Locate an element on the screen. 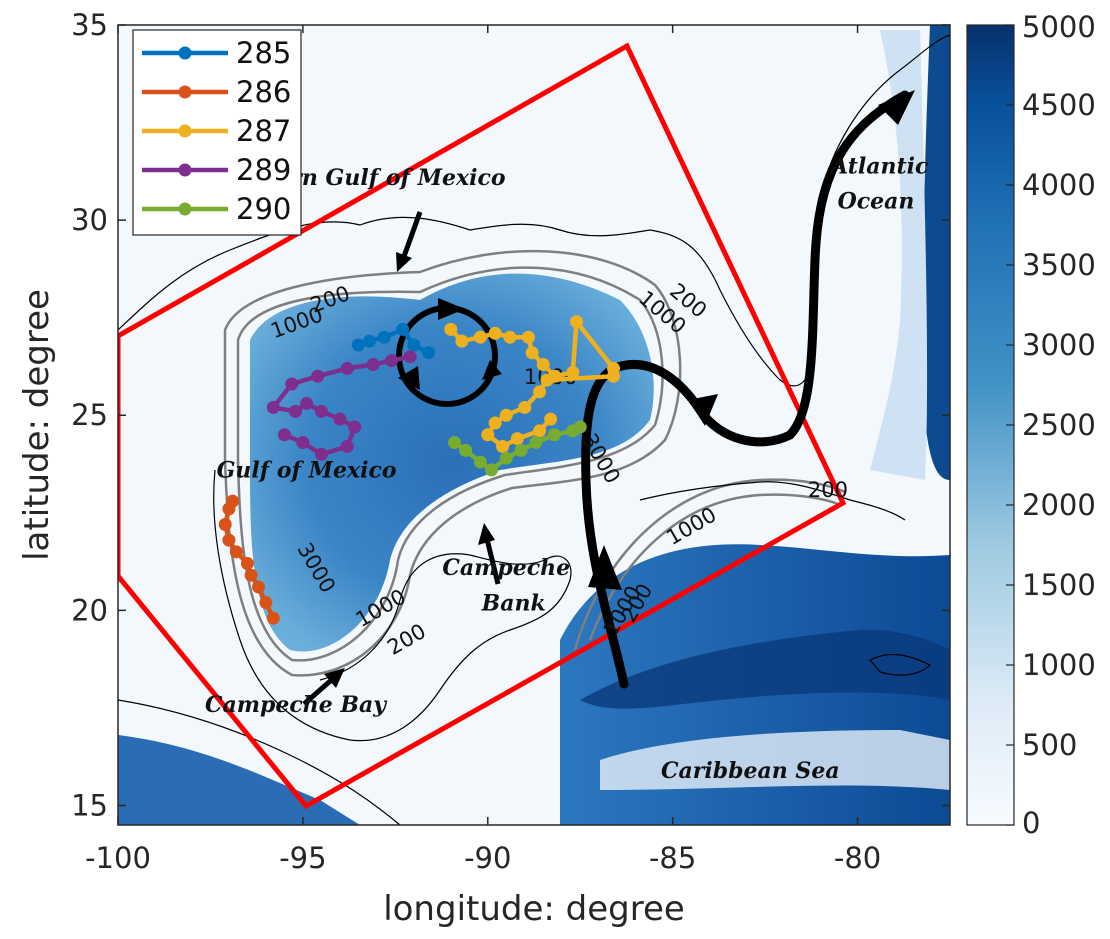 Image resolution: width=1110 pixels, height=939 pixels. place-label-gulf-of-mexico: Gulf of Mexico is located at coordinates (307, 471).